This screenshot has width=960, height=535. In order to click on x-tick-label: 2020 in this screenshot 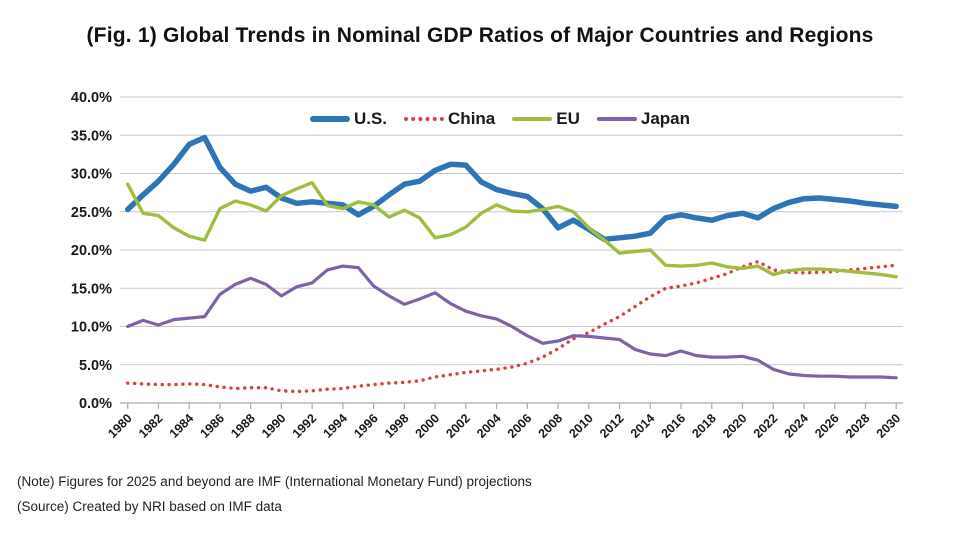, I will do `click(735, 426)`.